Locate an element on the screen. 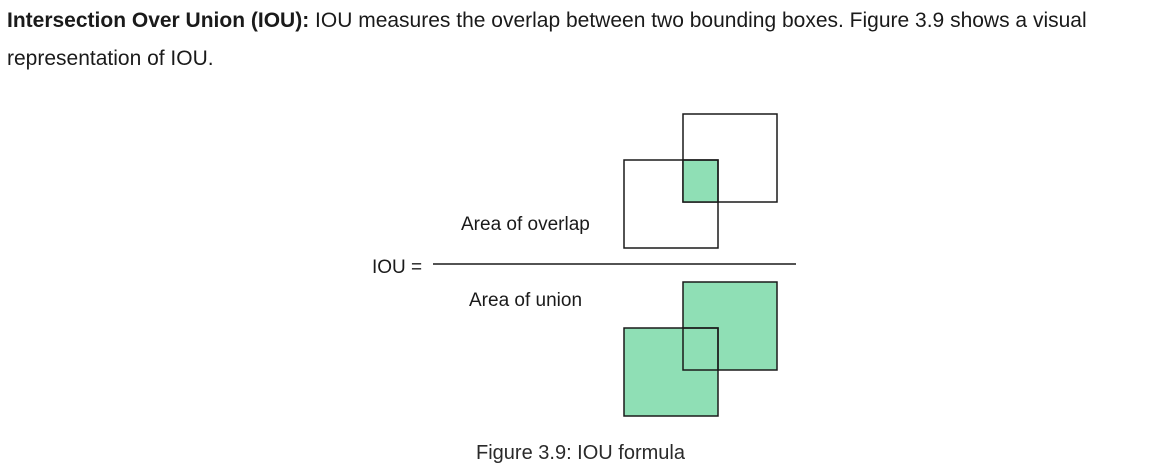 The image size is (1161, 472). numerator-label: Area of overlap is located at coordinates (525, 224).